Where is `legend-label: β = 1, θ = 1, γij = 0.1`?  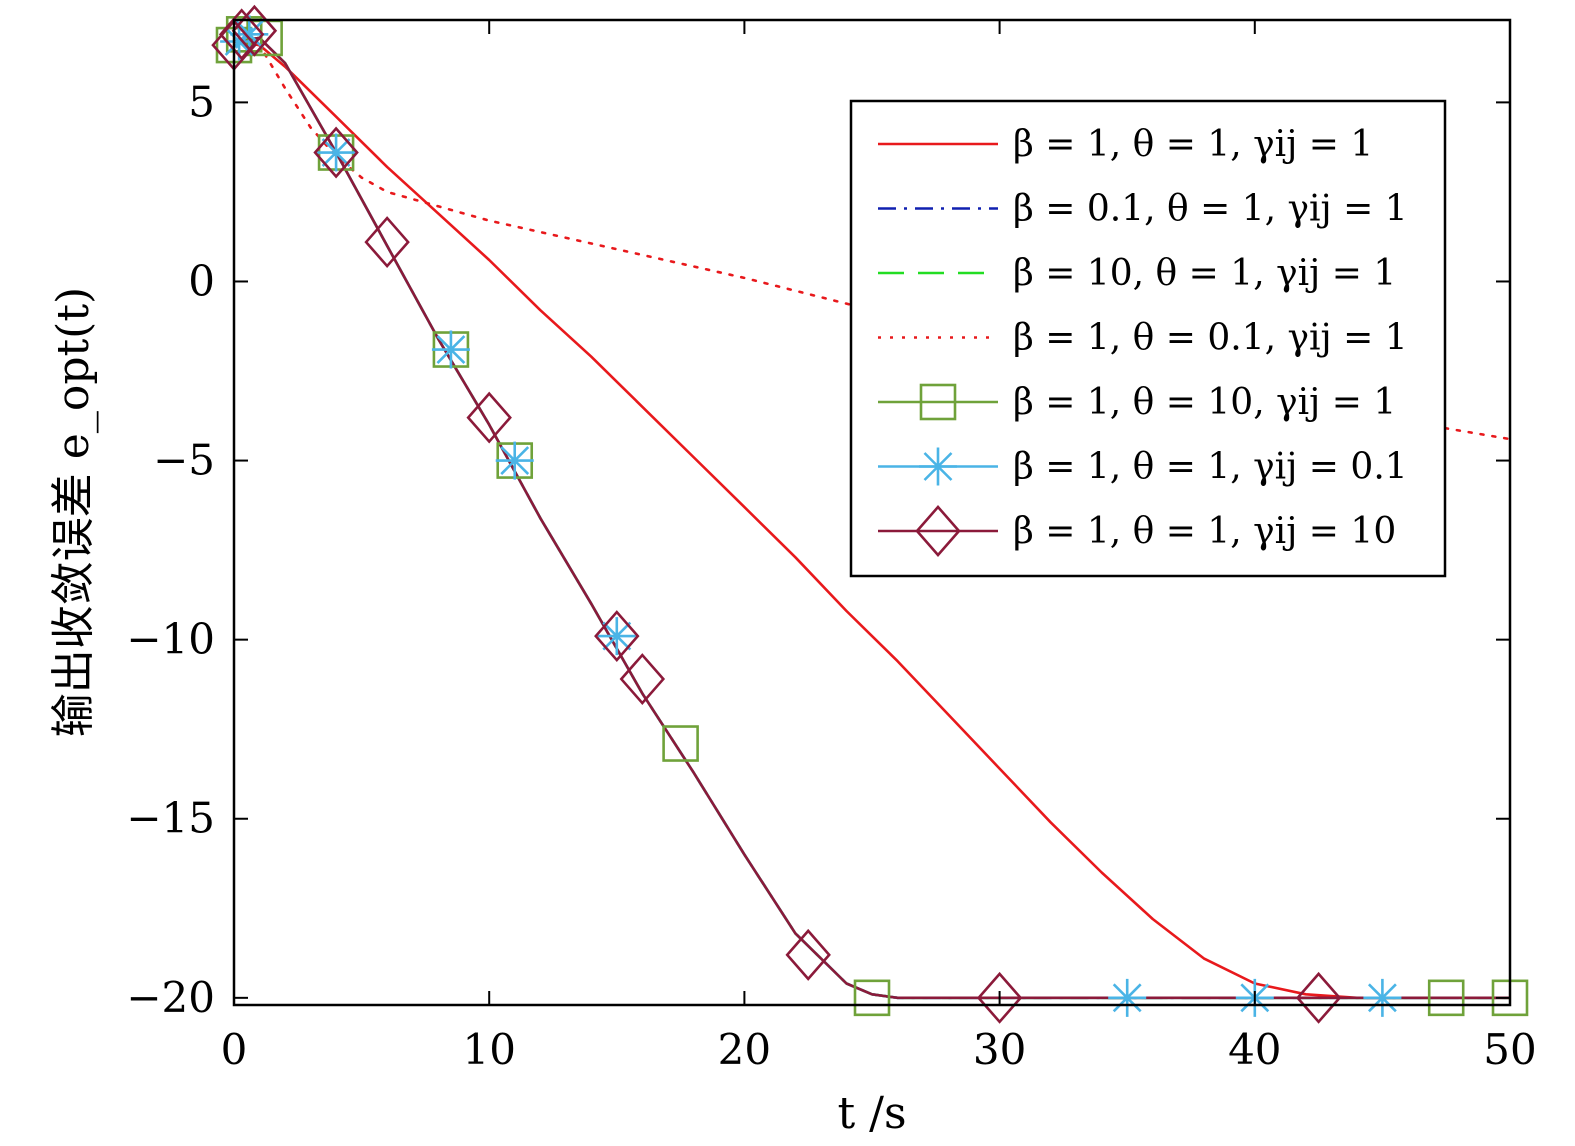 legend-label: β = 1, θ = 1, γij = 0.1 is located at coordinates (1210, 467).